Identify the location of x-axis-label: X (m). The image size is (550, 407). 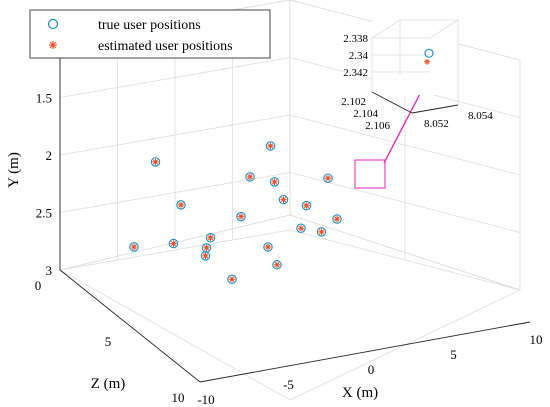
(360, 393).